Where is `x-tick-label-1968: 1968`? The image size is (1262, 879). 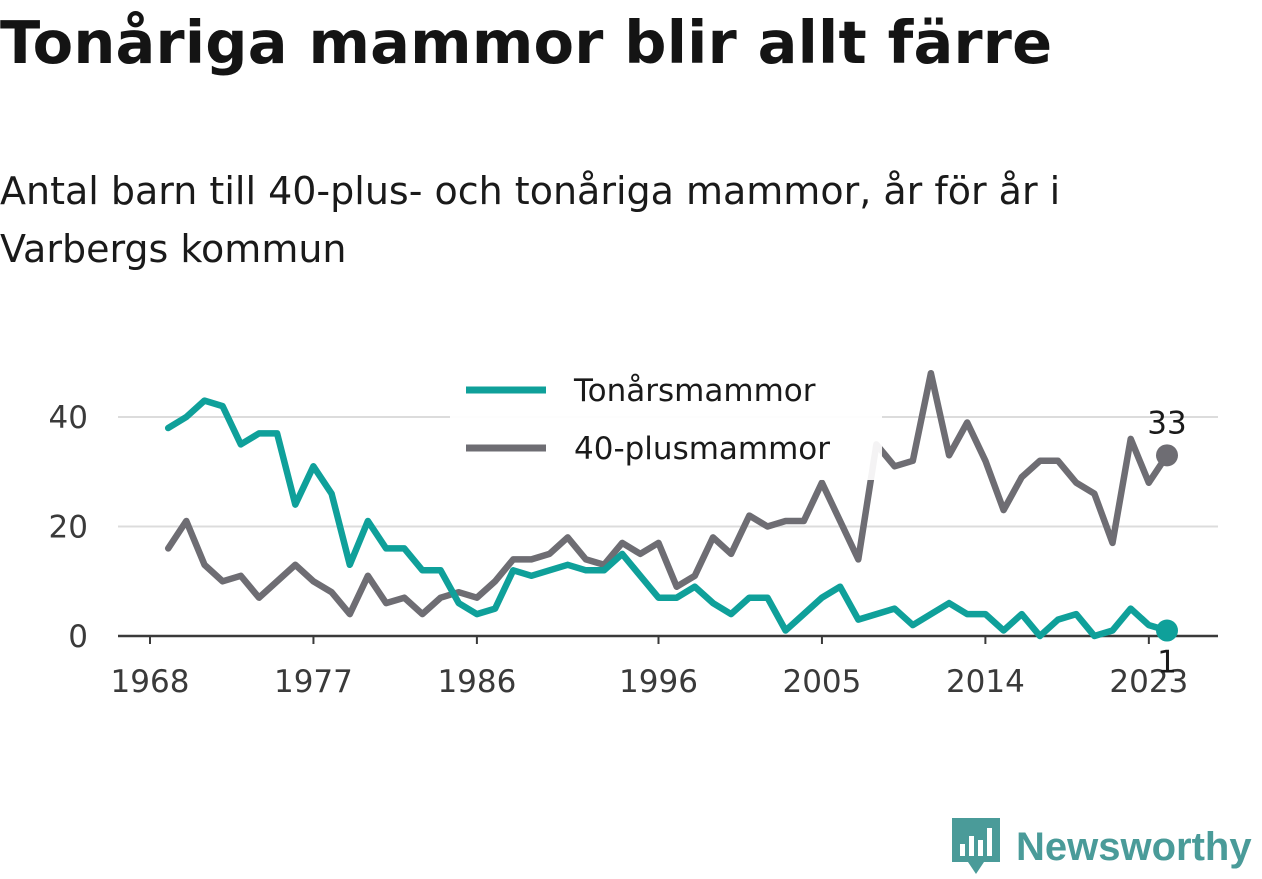 x-tick-label-1968: 1968 is located at coordinates (150, 682).